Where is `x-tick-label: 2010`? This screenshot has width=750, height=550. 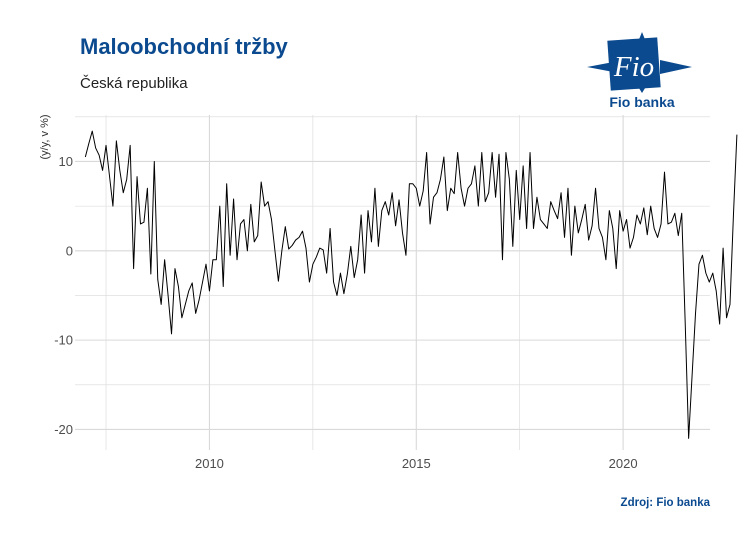 x-tick-label: 2010 is located at coordinates (209, 463).